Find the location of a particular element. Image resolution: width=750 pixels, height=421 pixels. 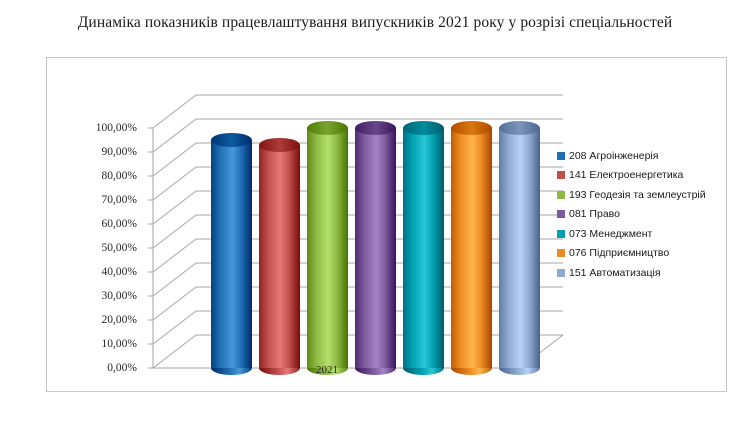

legend-item: 208 Агроінженерія is located at coordinates (641, 156).